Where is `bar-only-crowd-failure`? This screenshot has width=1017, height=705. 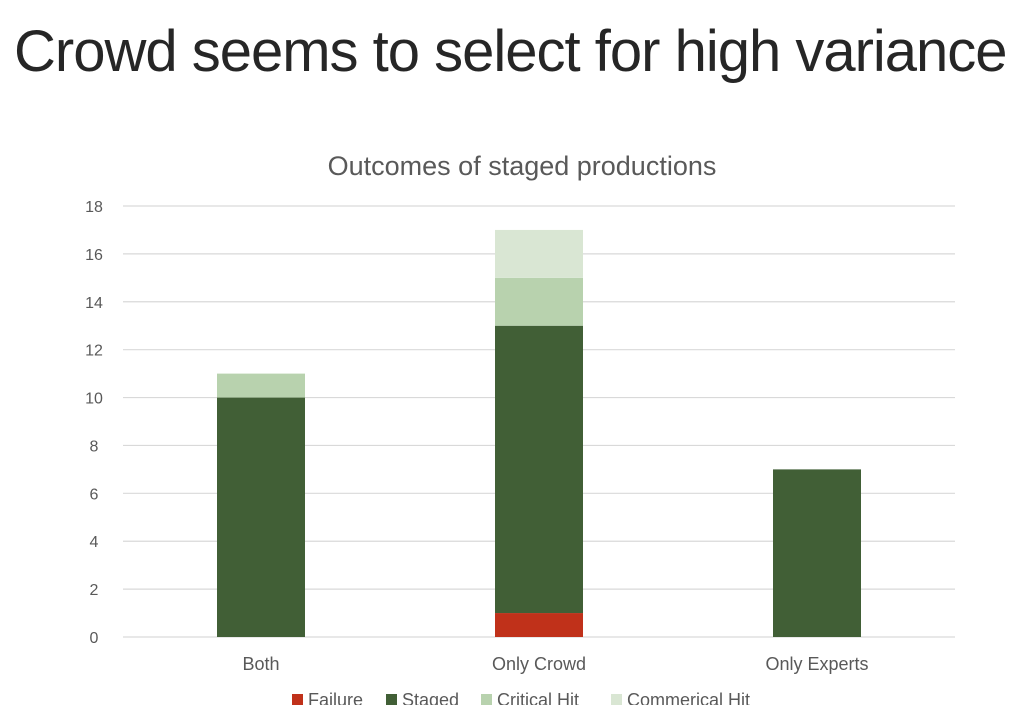
bar-only-crowd-failure is located at coordinates (539, 625).